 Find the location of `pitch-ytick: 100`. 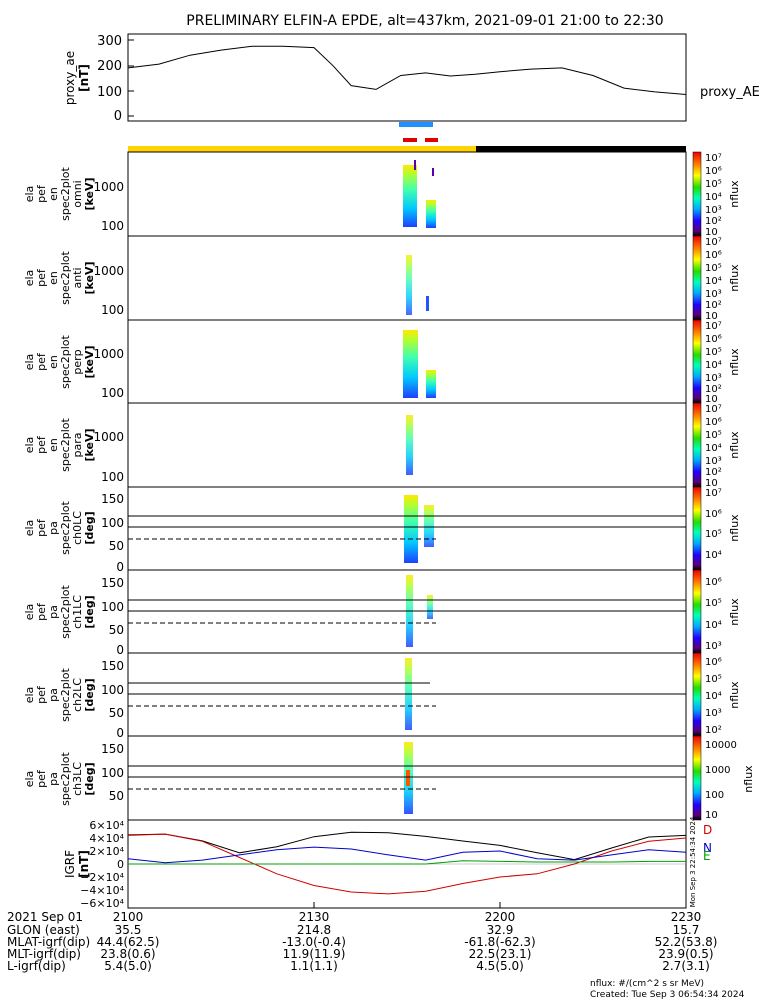

pitch-ytick: 100 is located at coordinates (112, 690).